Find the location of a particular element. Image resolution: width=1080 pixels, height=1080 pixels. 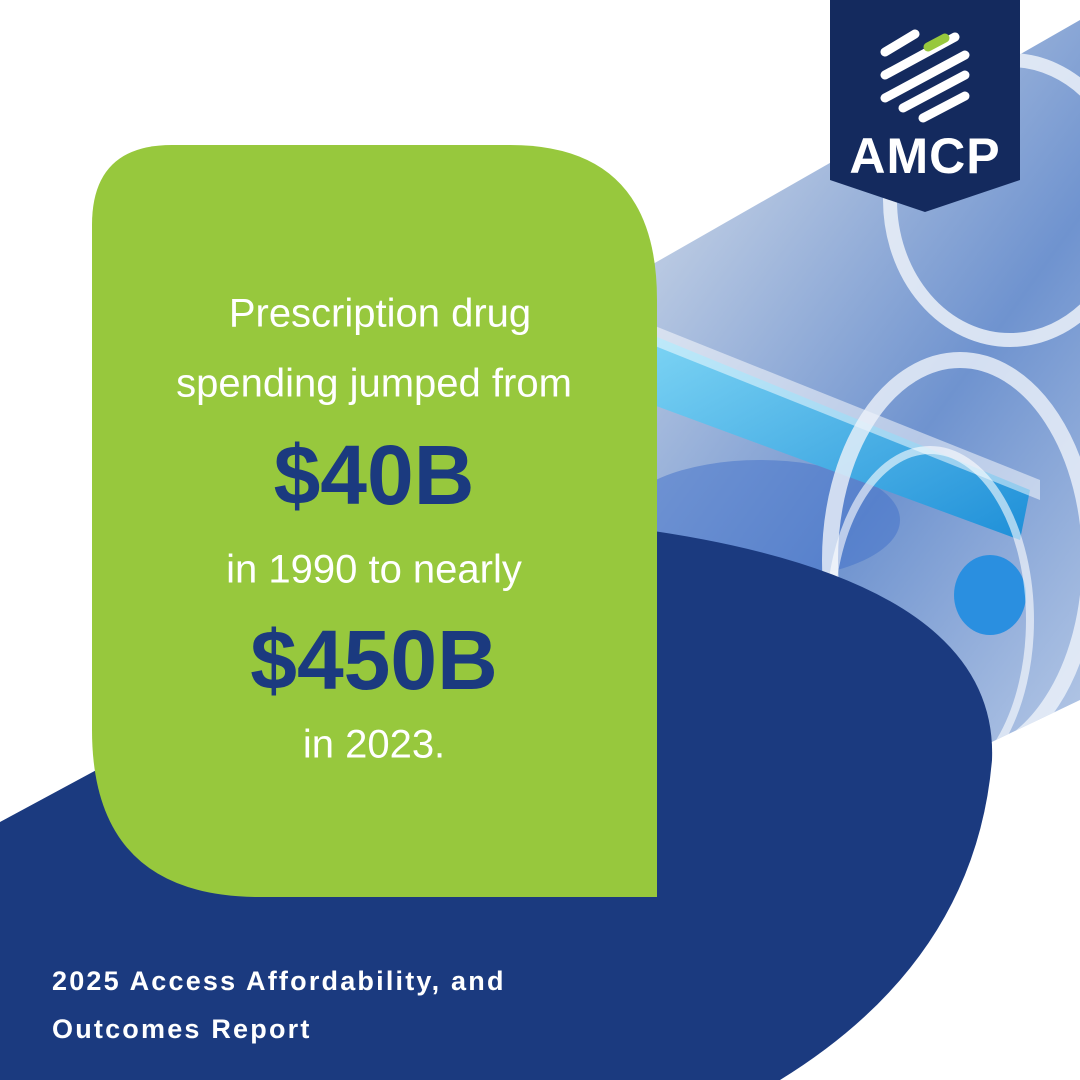

statement-line: in 1990 to nearly is located at coordinates (374, 570).